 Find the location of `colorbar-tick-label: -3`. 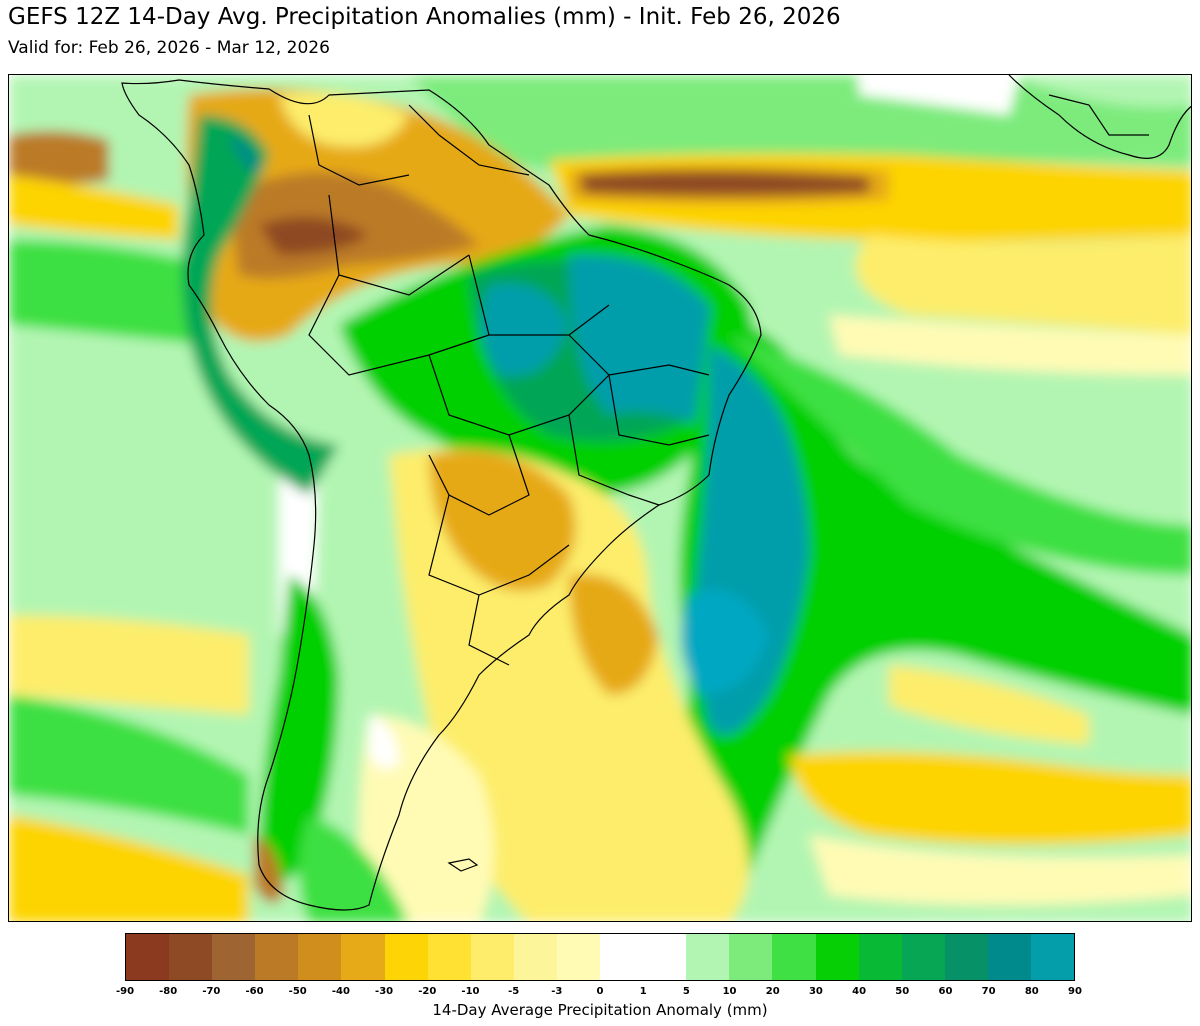

colorbar-tick-label: -3 is located at coordinates (557, 991).